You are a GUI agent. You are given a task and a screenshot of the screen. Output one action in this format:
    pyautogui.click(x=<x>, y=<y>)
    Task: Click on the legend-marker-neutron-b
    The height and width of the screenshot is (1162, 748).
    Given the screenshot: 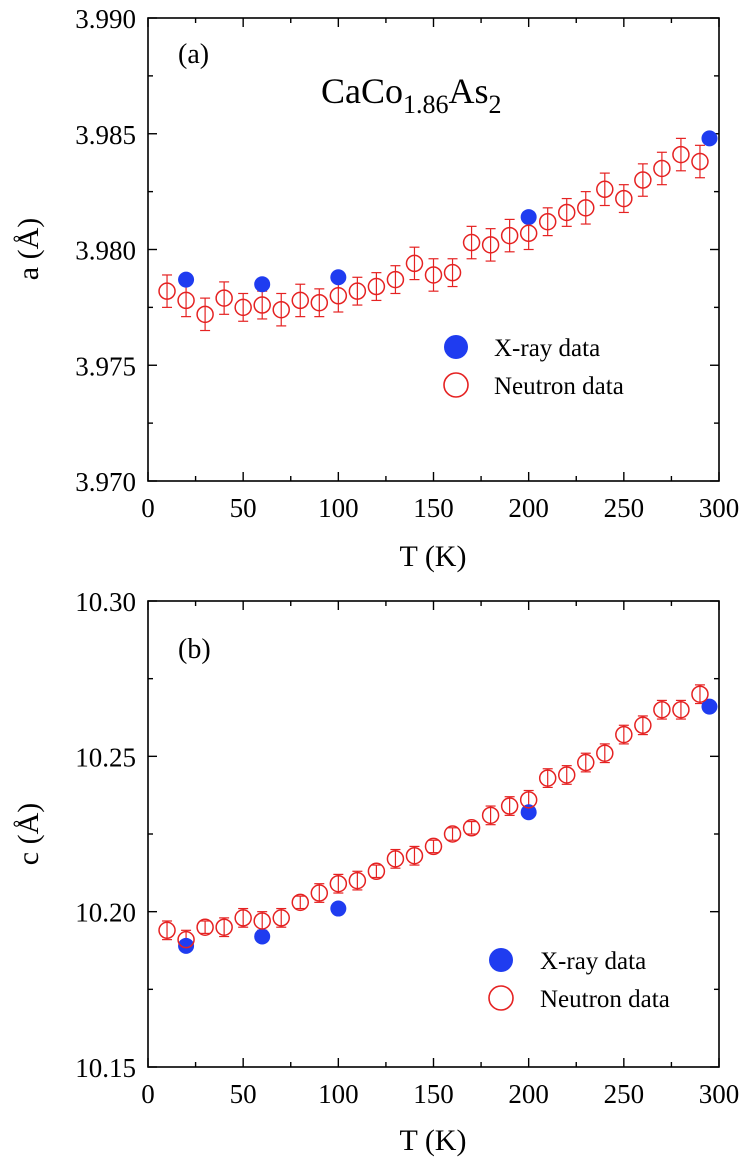 What is the action you would take?
    pyautogui.click(x=501, y=998)
    